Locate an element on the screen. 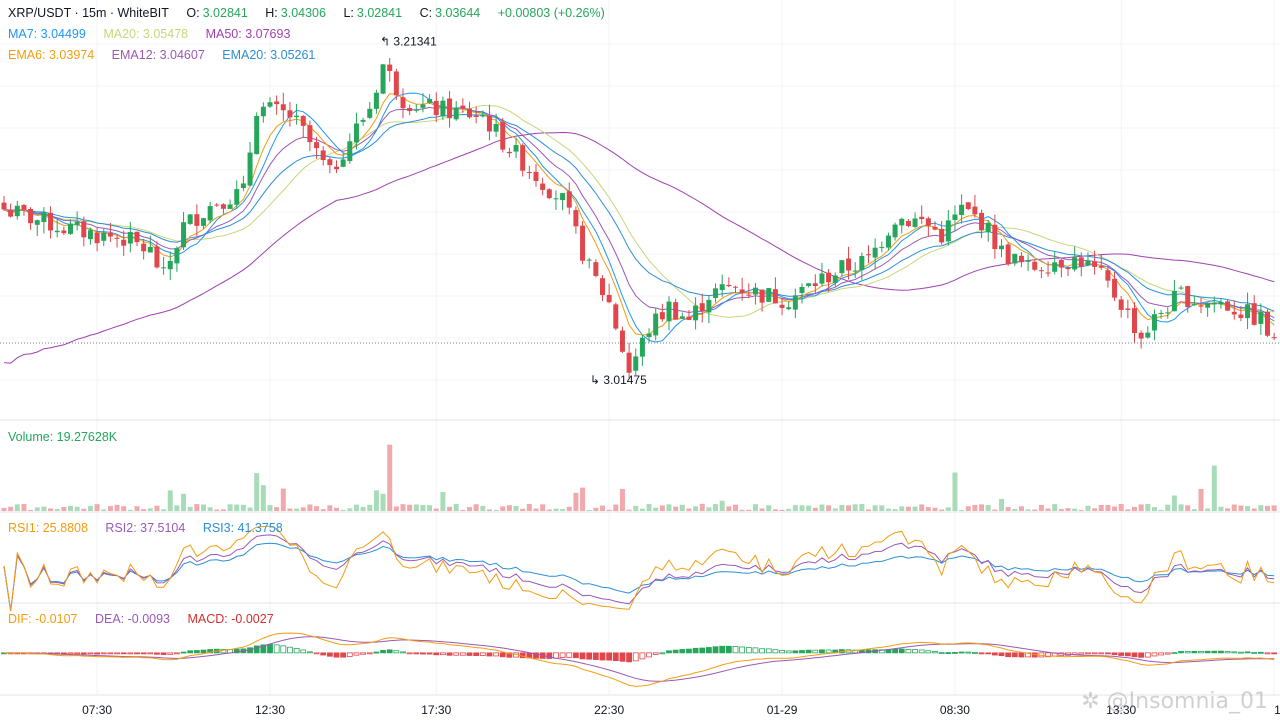 This screenshot has width=1280, height=720. x-tick-label: 22:30 is located at coordinates (609, 710).